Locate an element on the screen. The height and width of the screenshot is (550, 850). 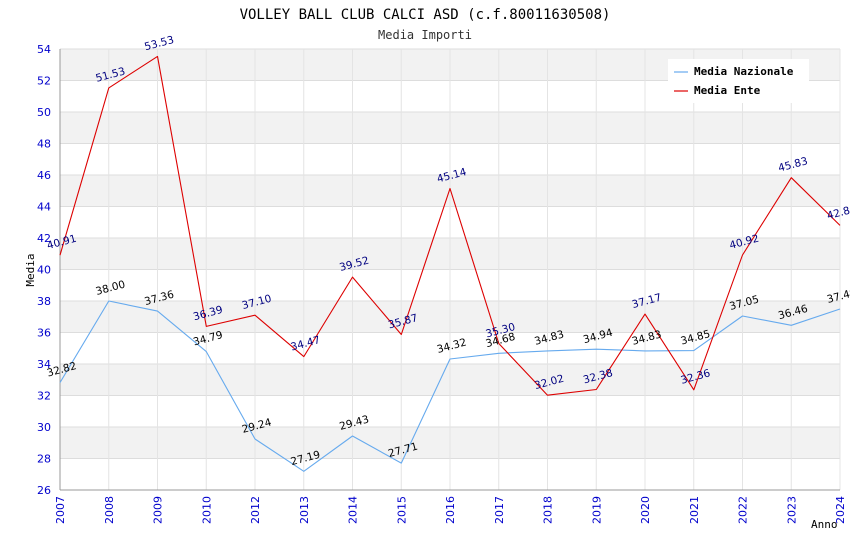
y-tick-label: 54 is located at coordinates (44, 49).